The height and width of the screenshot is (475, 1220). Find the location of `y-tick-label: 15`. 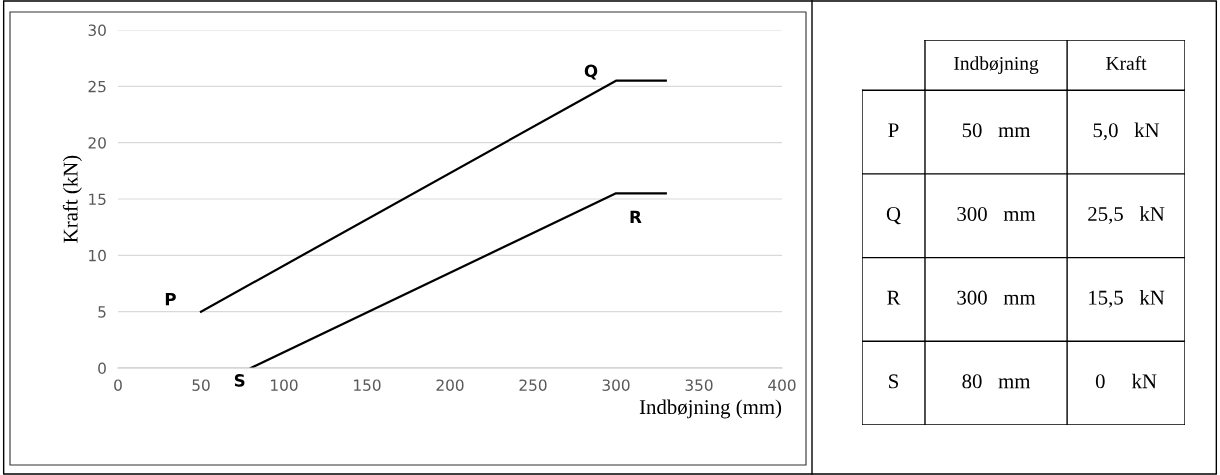

y-tick-label: 15 is located at coordinates (97, 199).